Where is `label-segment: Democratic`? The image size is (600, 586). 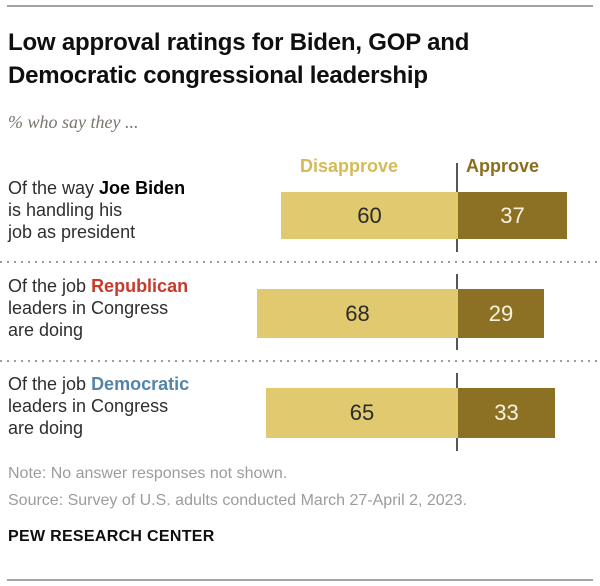 label-segment: Democratic is located at coordinates (140, 384).